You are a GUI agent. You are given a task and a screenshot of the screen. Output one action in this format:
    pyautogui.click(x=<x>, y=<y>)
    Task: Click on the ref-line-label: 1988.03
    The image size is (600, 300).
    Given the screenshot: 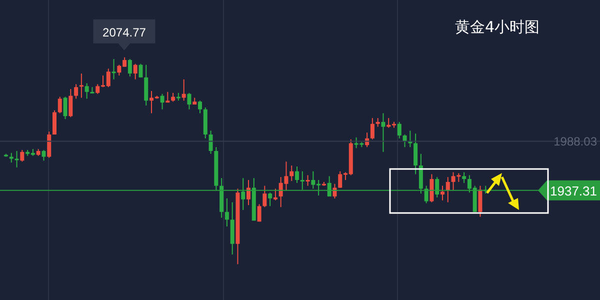 What is the action you would take?
    pyautogui.click(x=576, y=141)
    